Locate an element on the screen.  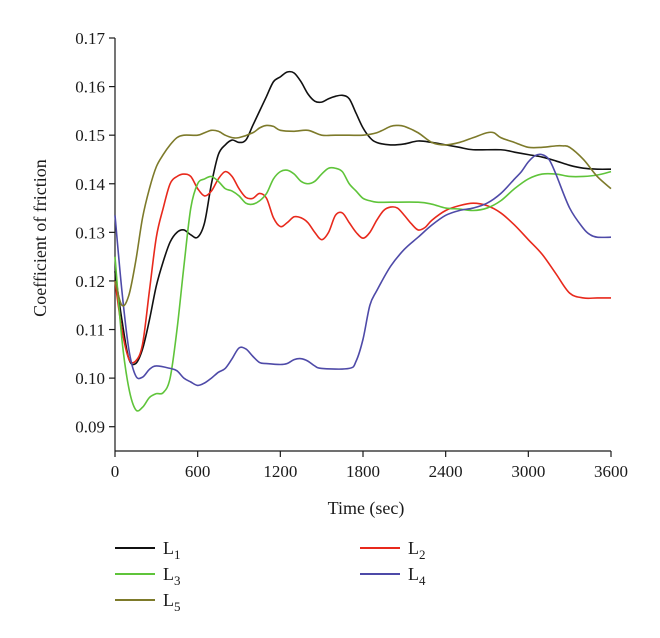
y-tick-label: 0.10 is located at coordinates (90, 378).